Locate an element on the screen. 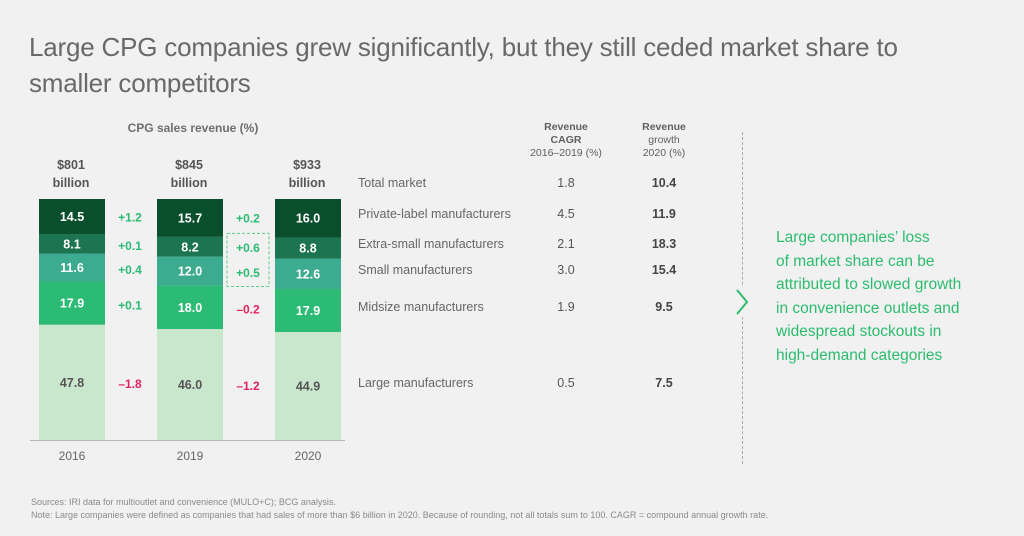 This screenshot has width=1024, height=536. total-2020: $933 billion is located at coordinates (307, 174).